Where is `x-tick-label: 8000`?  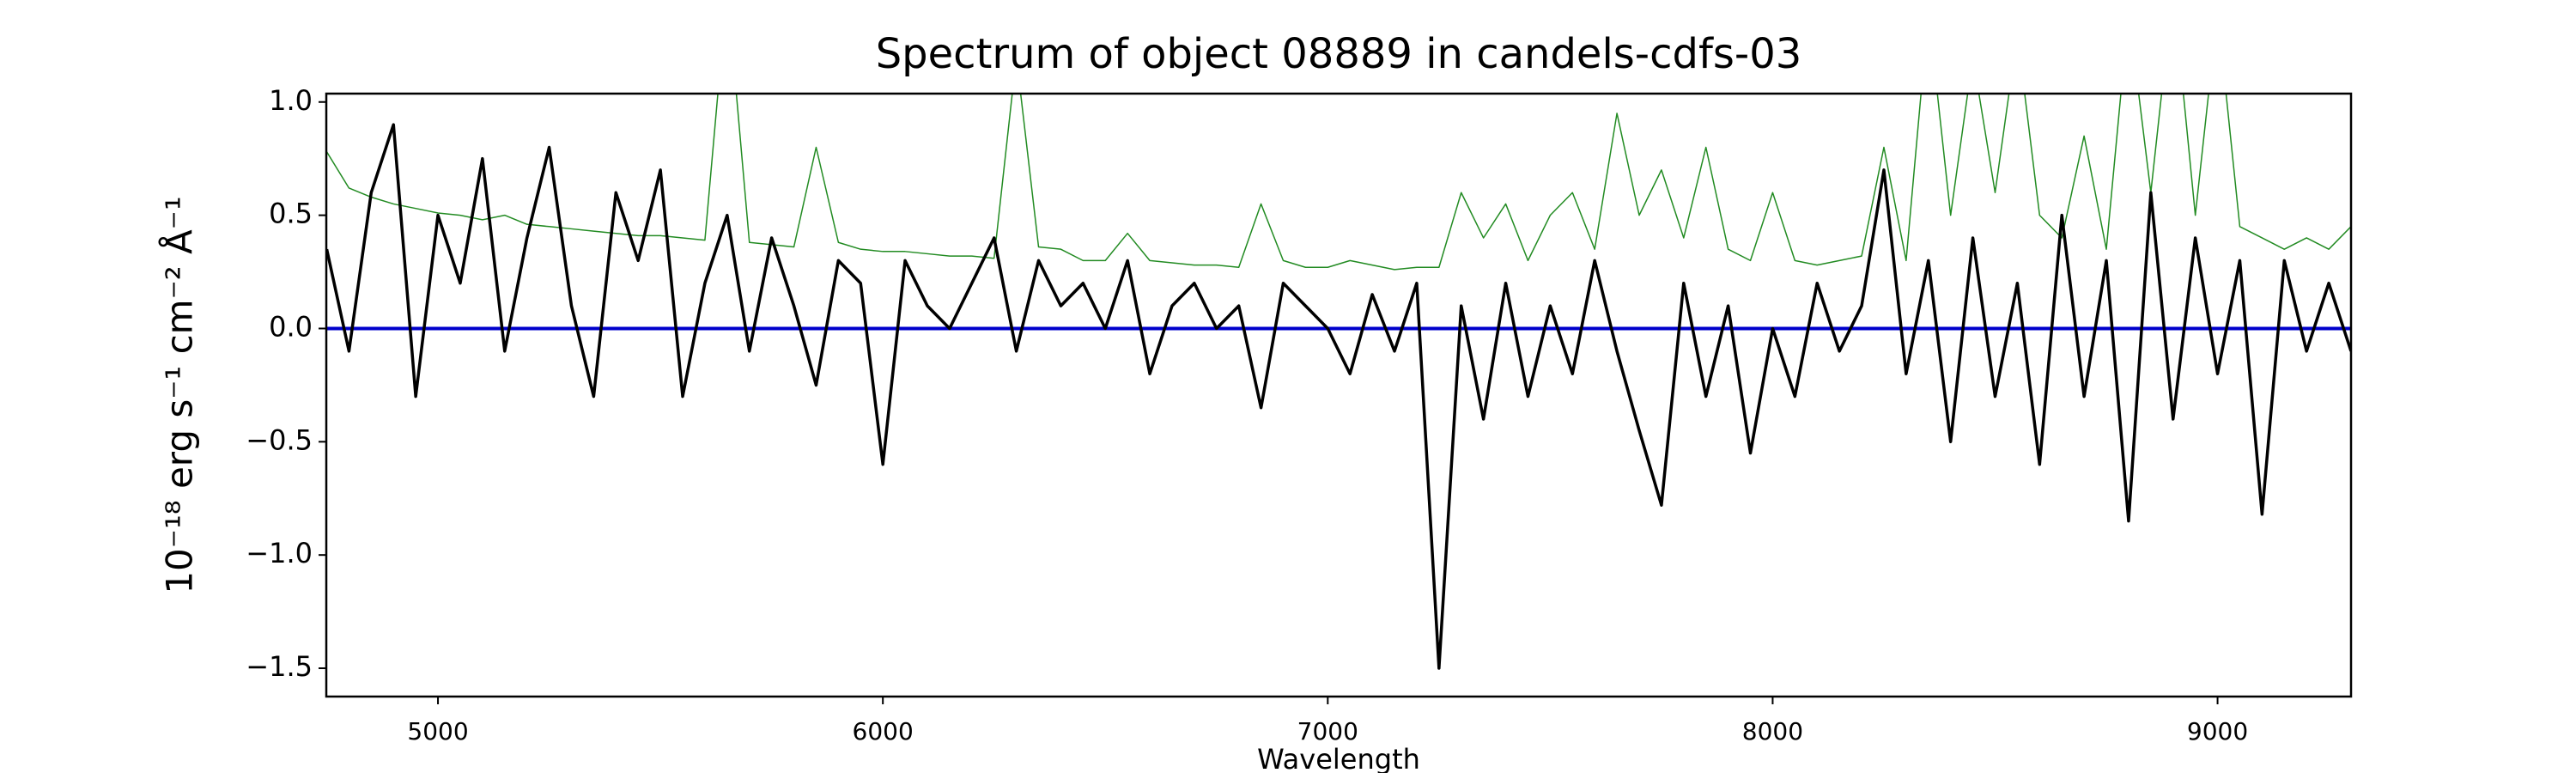
x-tick-label: 8000 is located at coordinates (1772, 731).